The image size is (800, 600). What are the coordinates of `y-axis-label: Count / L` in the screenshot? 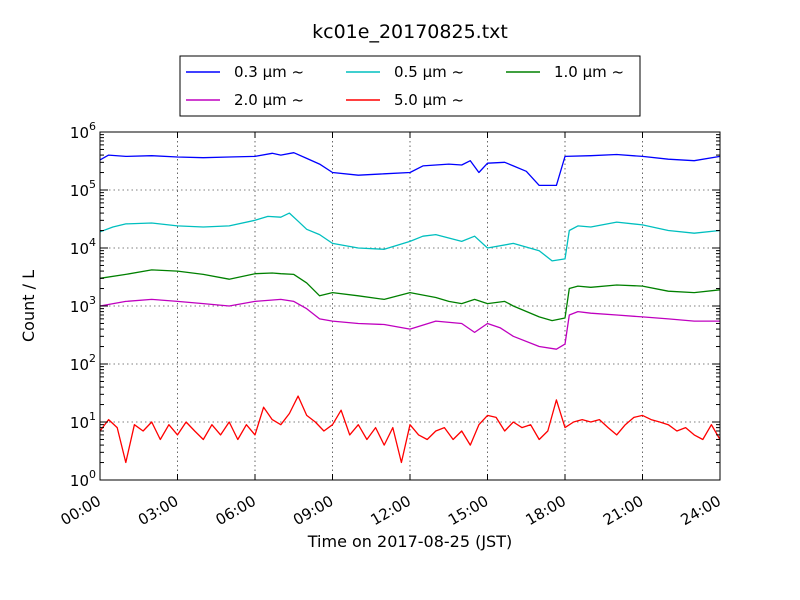 It's located at (28, 306).